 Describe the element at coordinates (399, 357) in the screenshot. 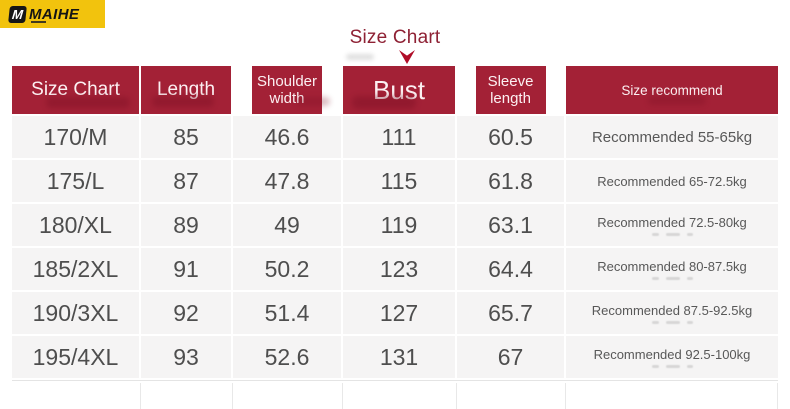

I see `cell-bust: 131` at that location.